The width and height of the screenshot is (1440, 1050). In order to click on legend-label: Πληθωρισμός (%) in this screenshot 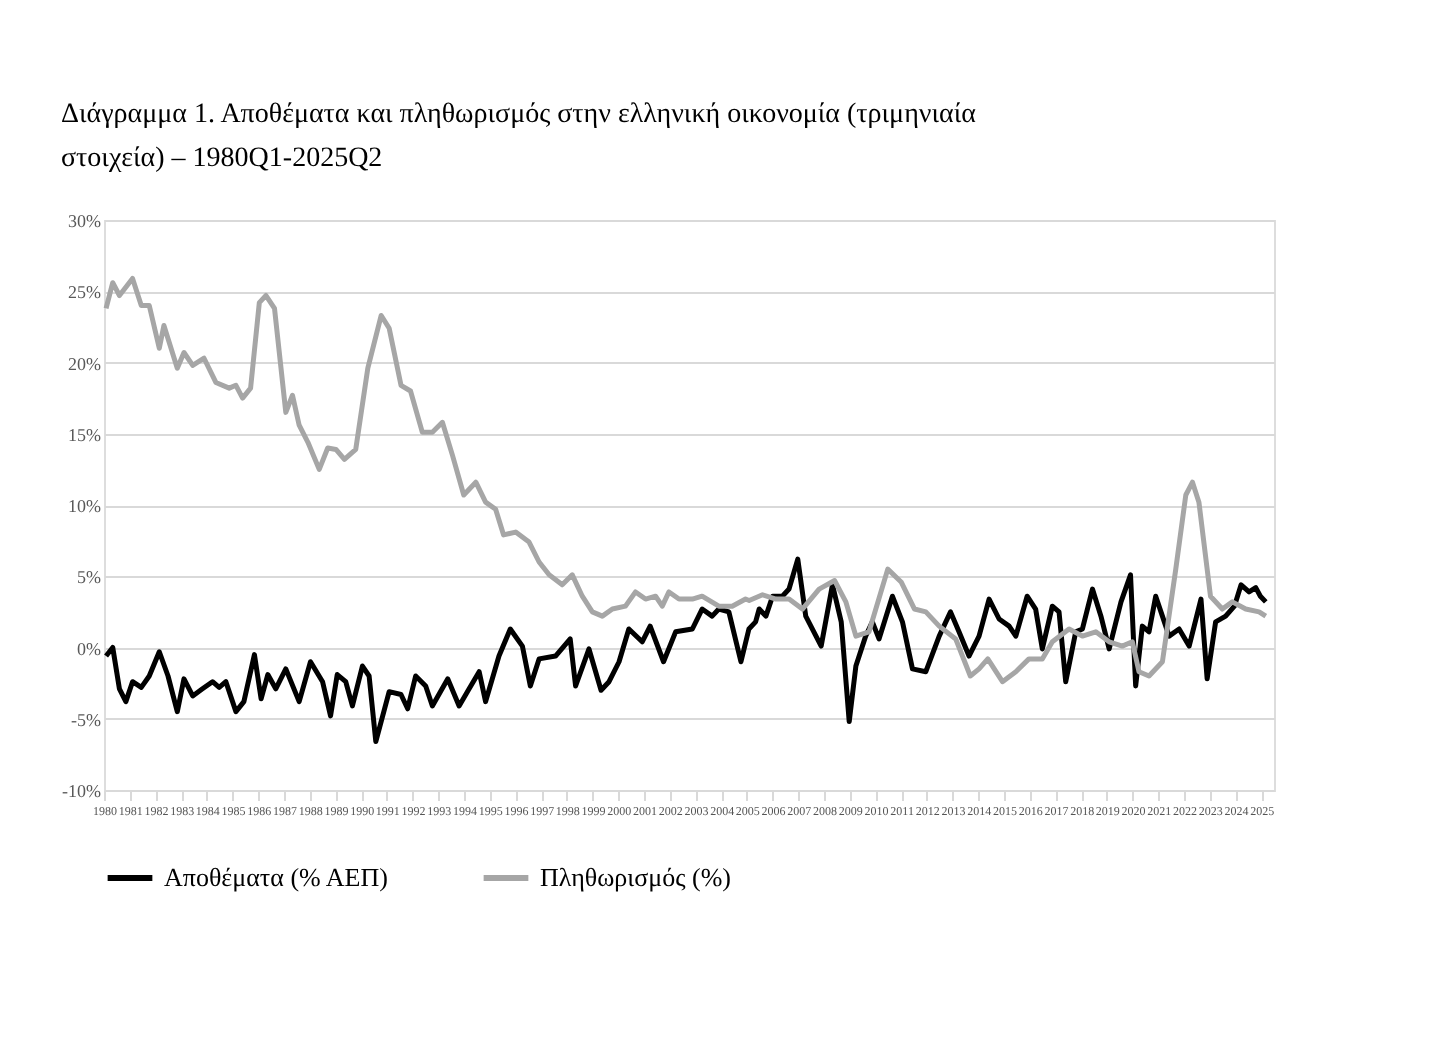, I will do `click(636, 877)`.